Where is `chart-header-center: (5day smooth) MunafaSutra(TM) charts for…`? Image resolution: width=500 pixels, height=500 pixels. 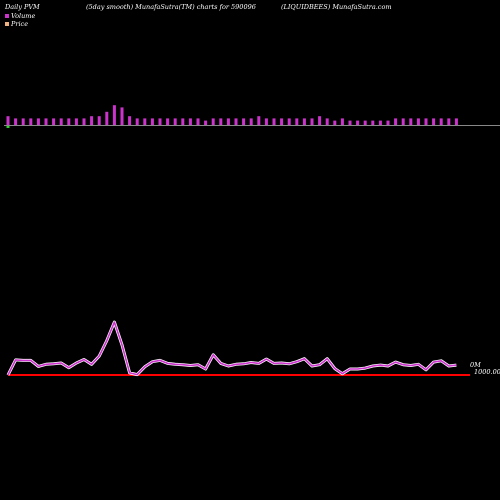
chart-header-center: (5day smooth) MunafaSutra(TM) charts for… is located at coordinates (171, 7).